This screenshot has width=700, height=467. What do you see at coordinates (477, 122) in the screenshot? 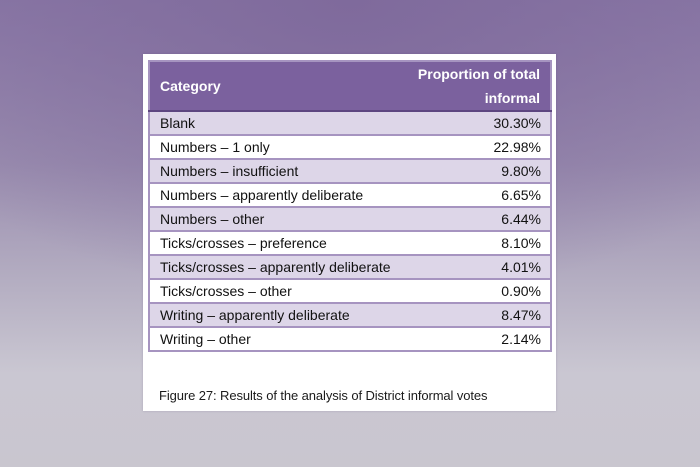
I see `row-value: 30.30%` at bounding box center [477, 122].